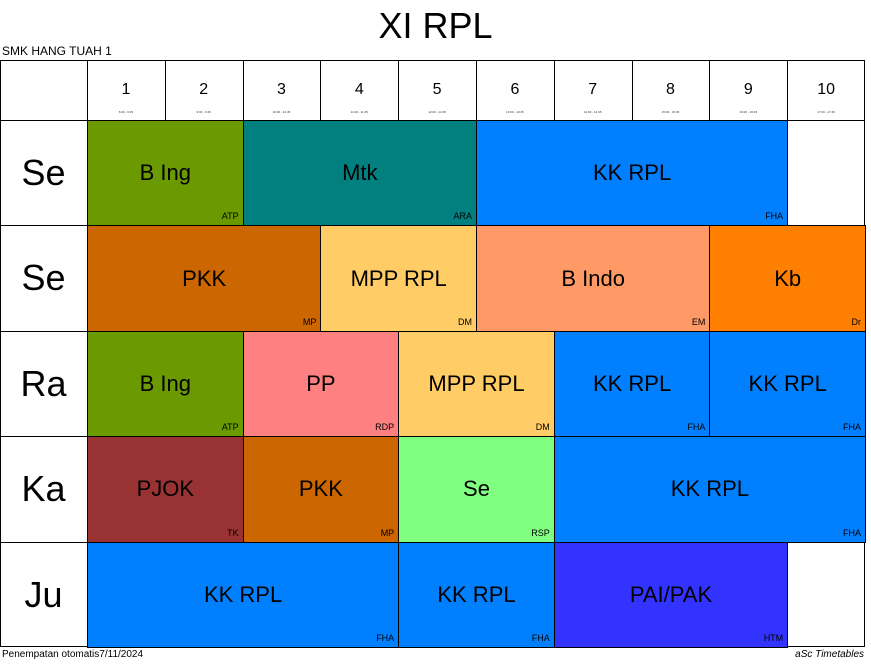  I want to click on lesson-card: PJOK TK, so click(165, 489).